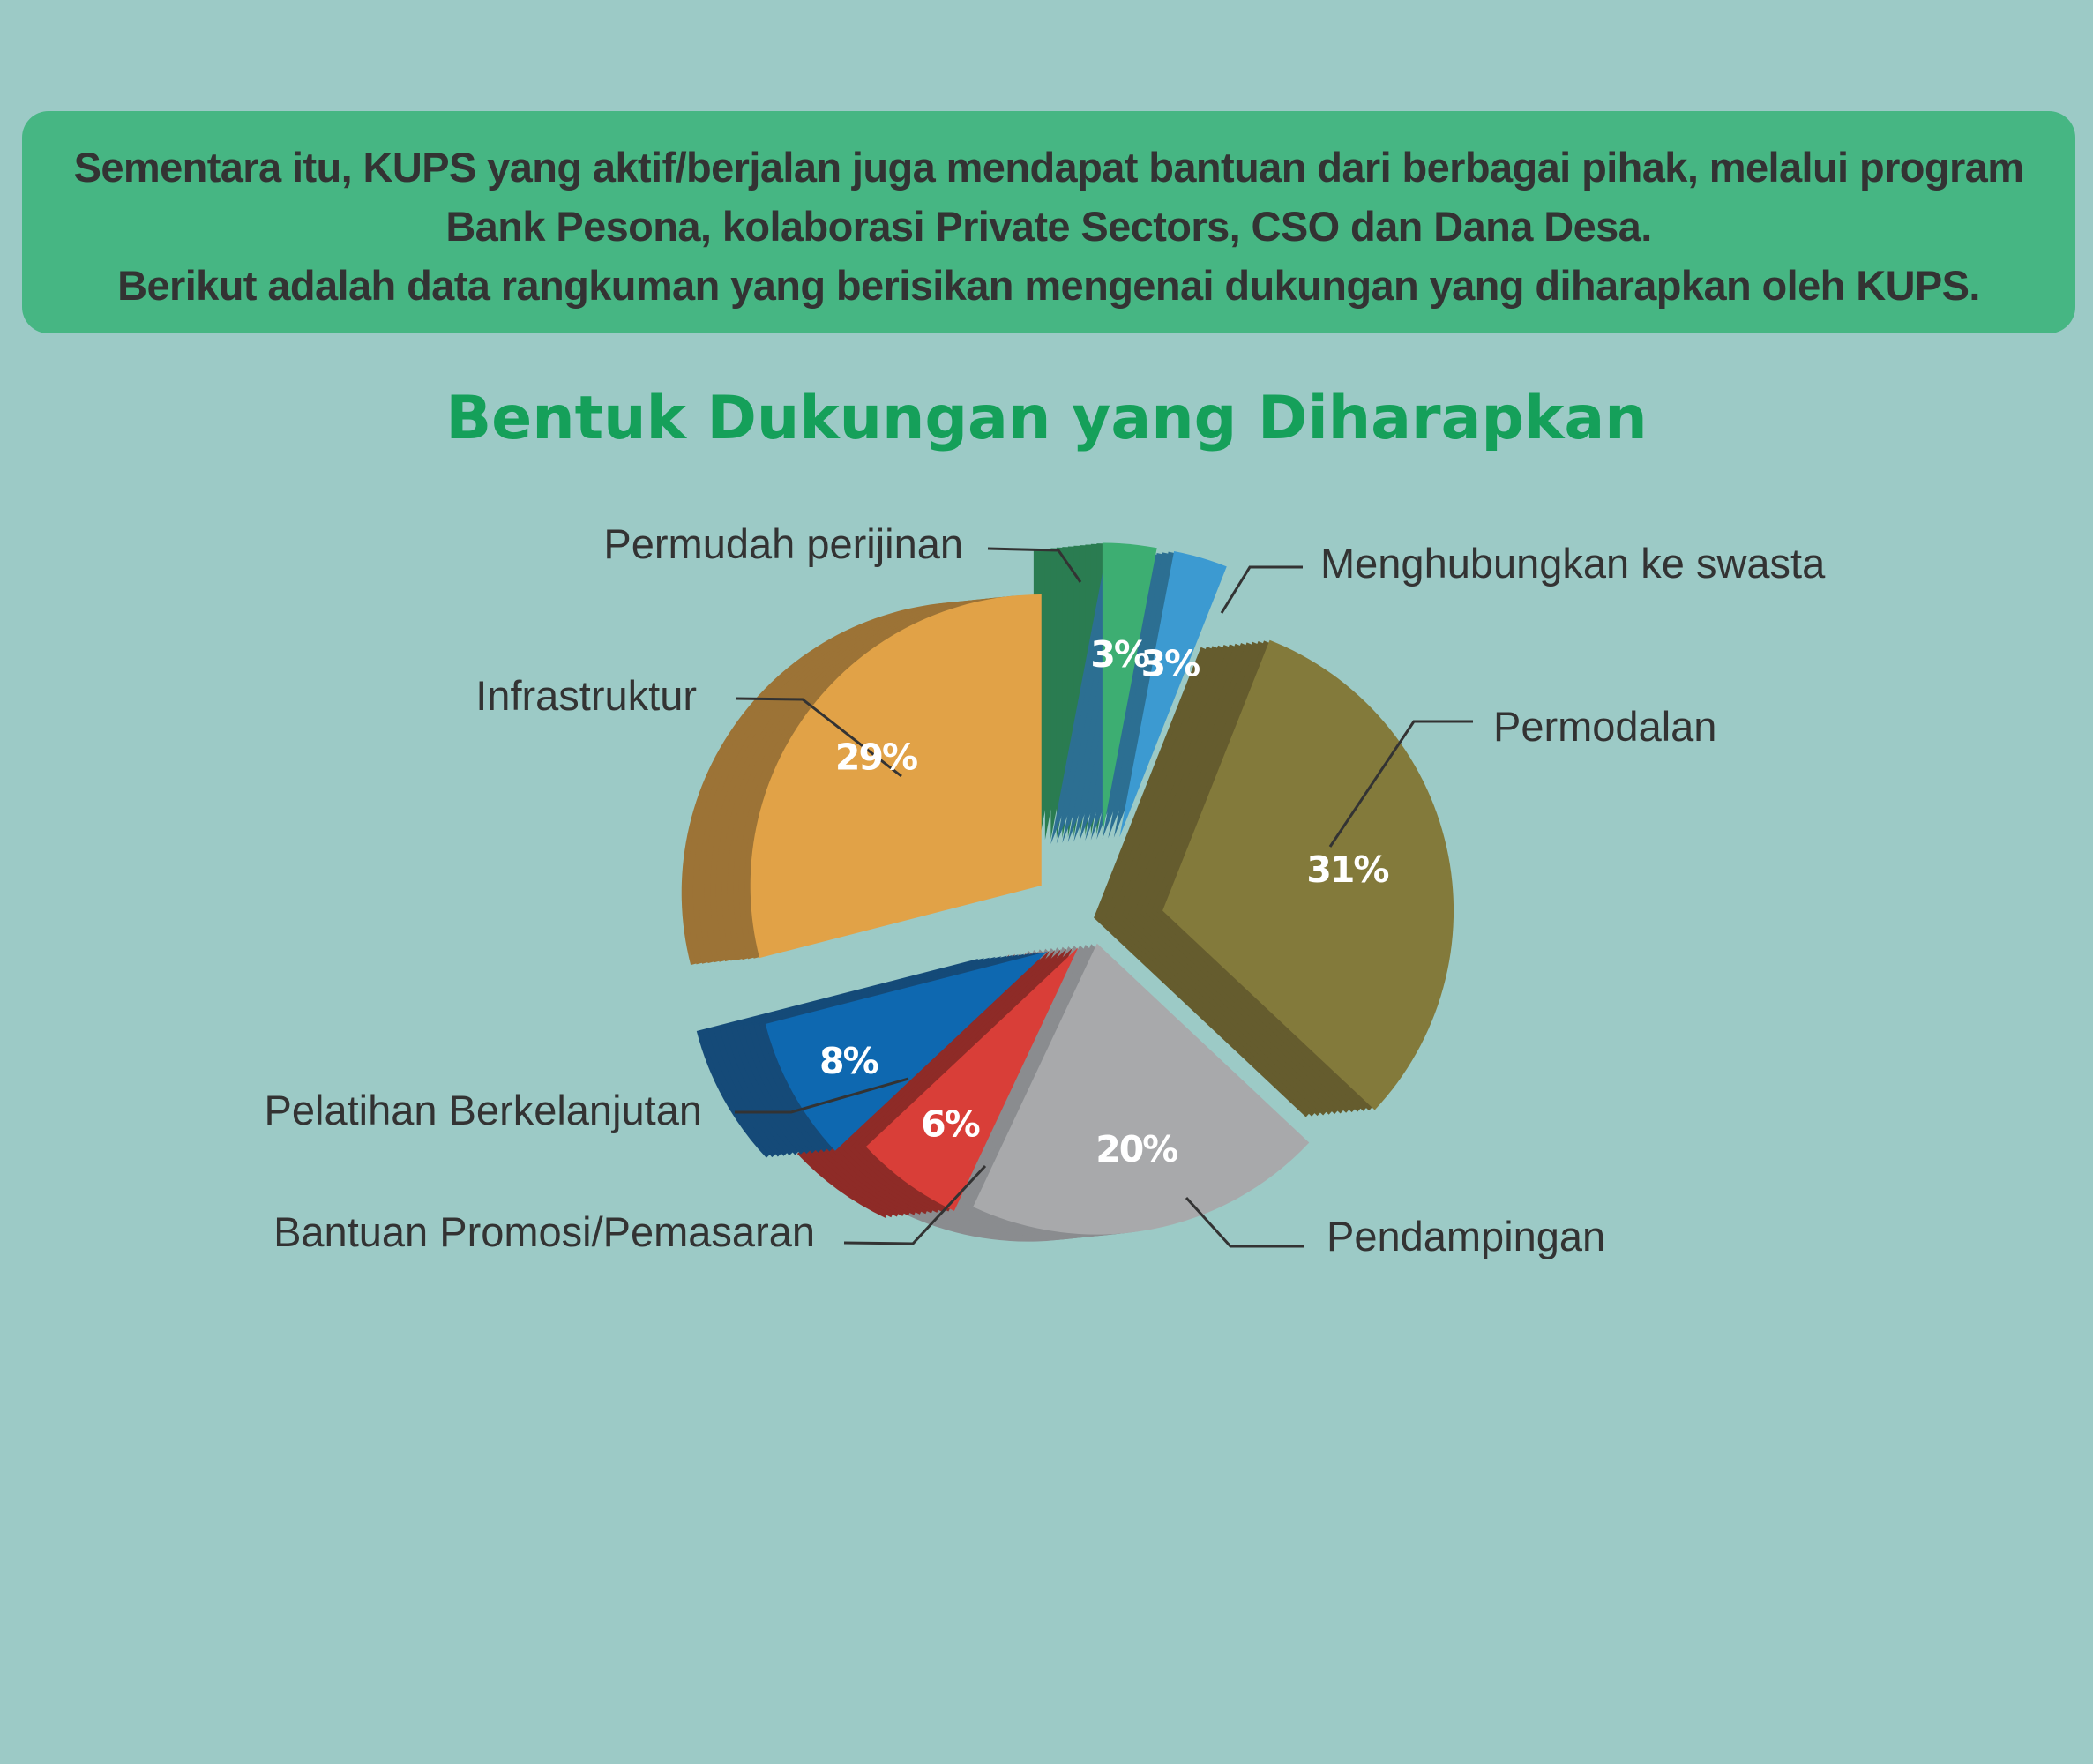 The width and height of the screenshot is (2093, 1764). What do you see at coordinates (876, 757) in the screenshot?
I see `slice-percent-label: 29%` at bounding box center [876, 757].